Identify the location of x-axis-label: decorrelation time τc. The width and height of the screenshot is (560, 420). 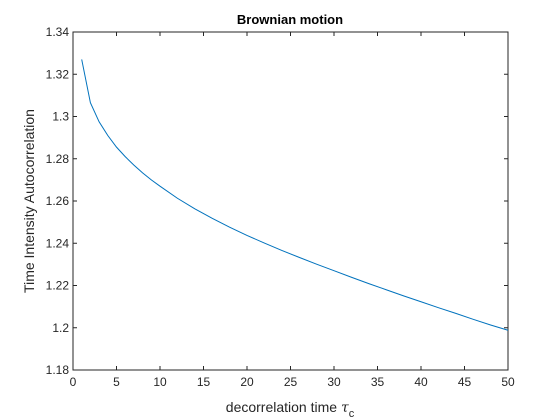
(290, 409).